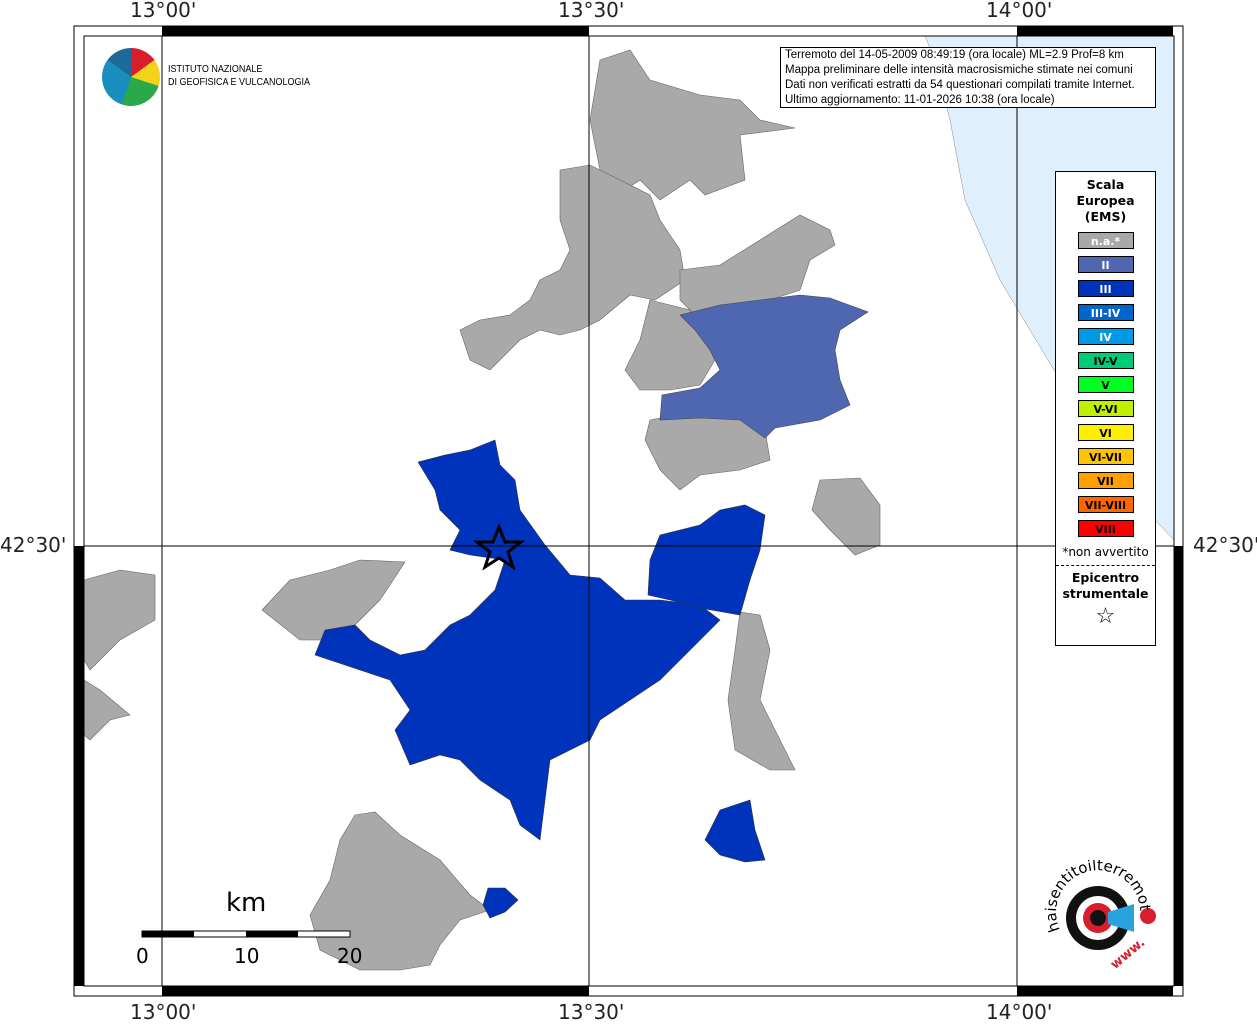 The width and height of the screenshot is (1257, 1024). I want to click on bottom-tick: 13°30', so click(591, 1012).